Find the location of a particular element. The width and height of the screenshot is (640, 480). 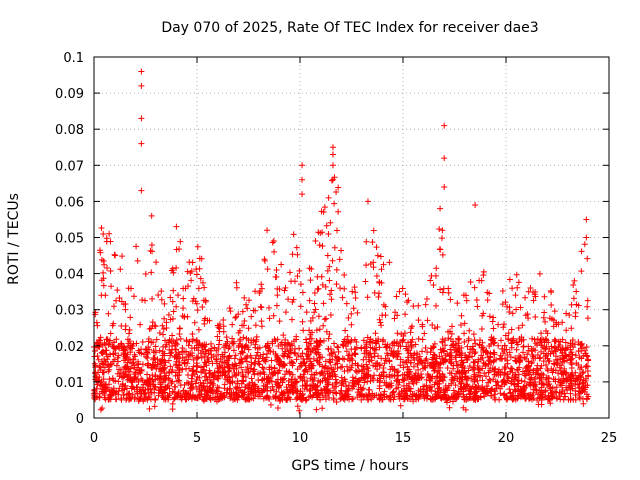

y-tick-label: 0 is located at coordinates (80, 419).